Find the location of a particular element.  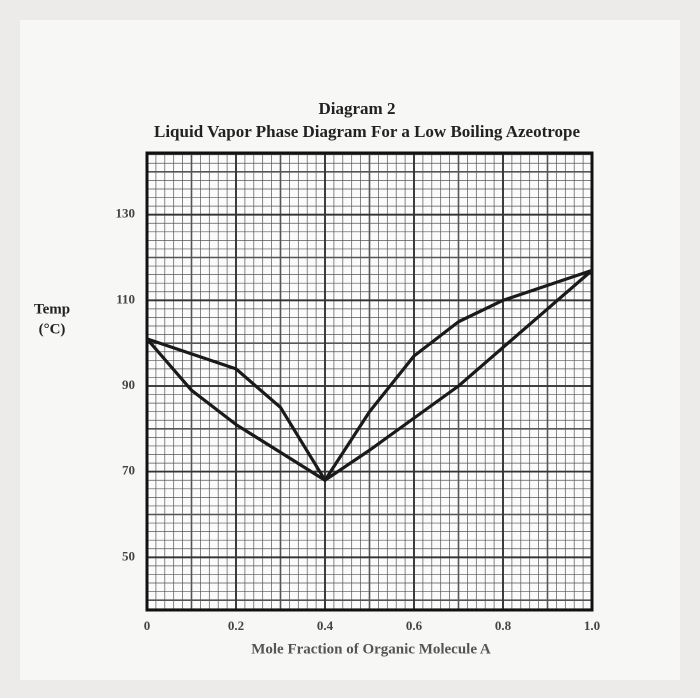

x-tick-label: 0 is located at coordinates (147, 625).